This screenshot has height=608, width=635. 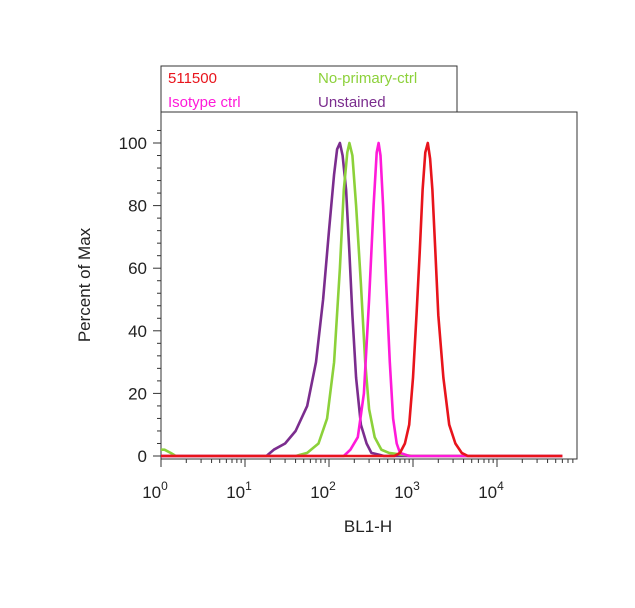 What do you see at coordinates (368, 526) in the screenshot?
I see `x-axis-title: BL1-H` at bounding box center [368, 526].